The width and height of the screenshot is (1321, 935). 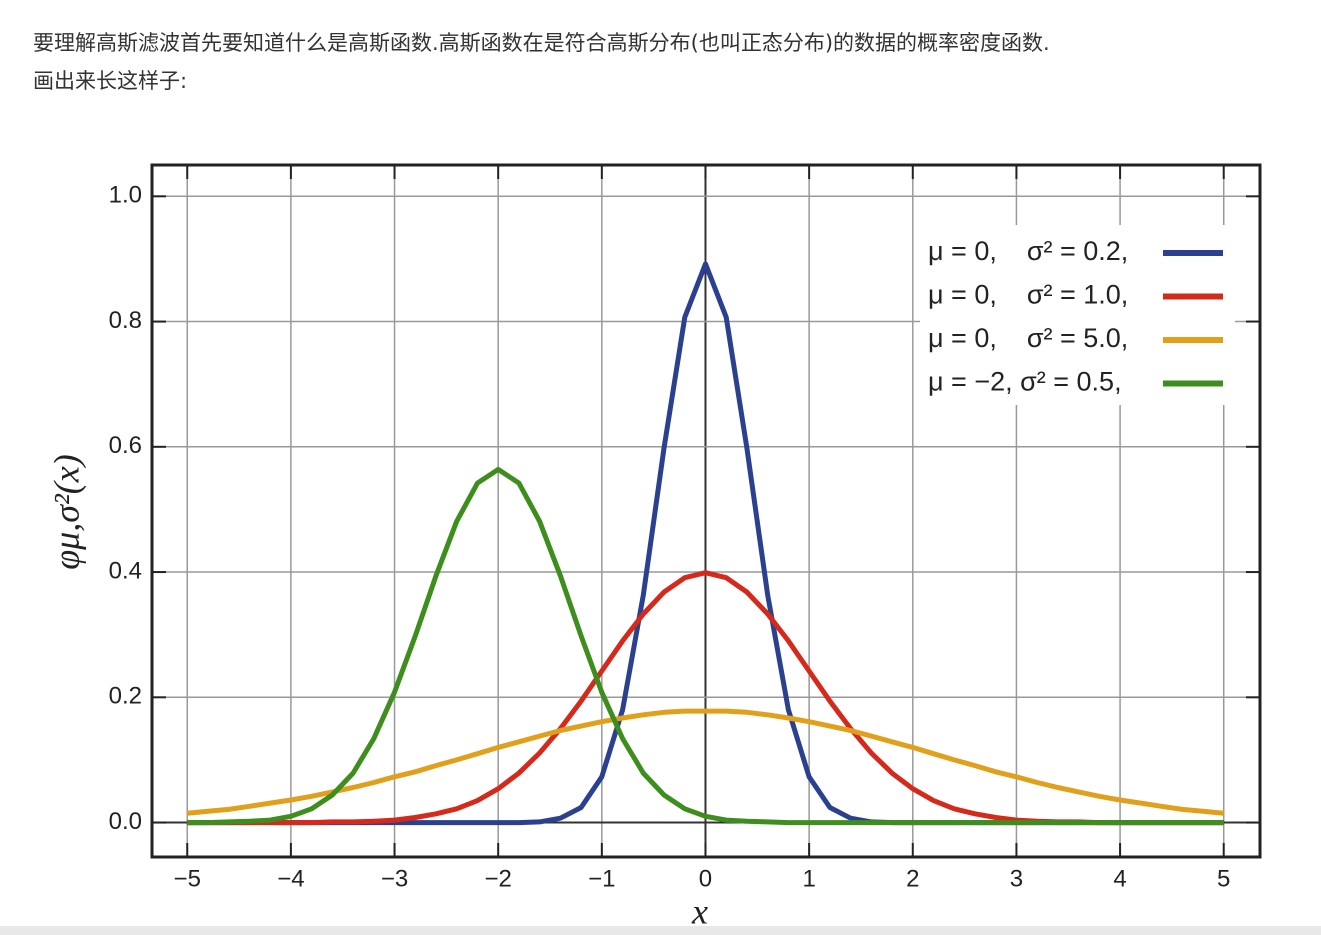 I want to click on x-tick-label: −3, so click(x=394, y=878).